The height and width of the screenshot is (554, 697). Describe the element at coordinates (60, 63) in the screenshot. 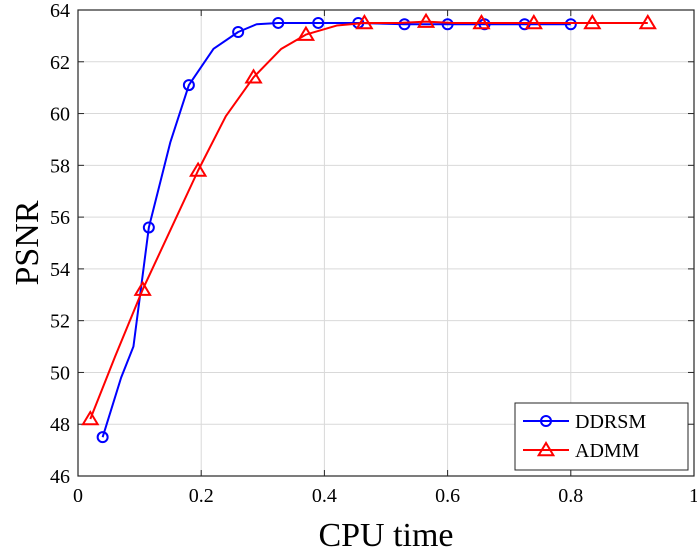

I see `y-tick-label: 62` at that location.